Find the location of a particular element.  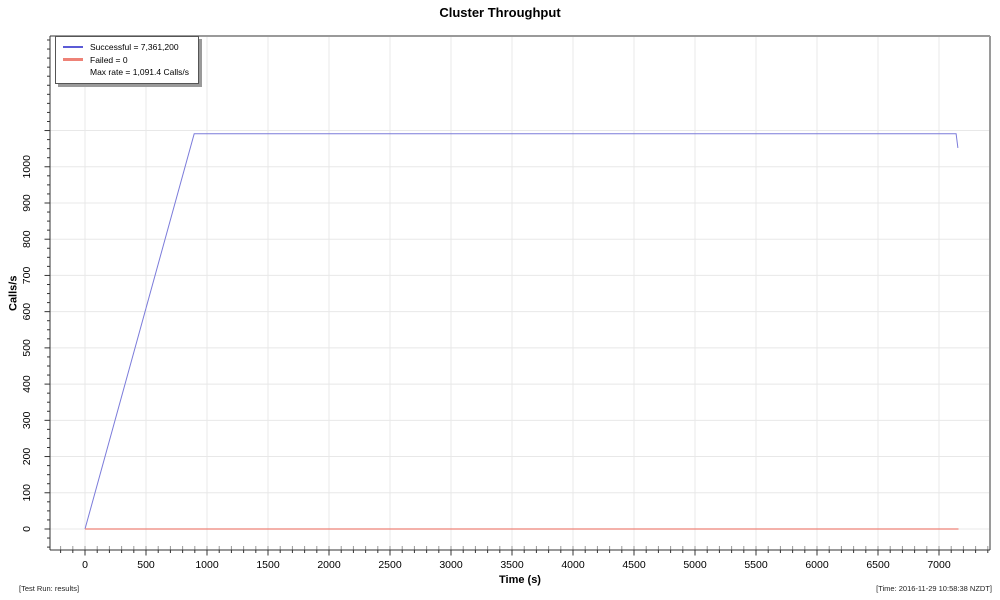

y-axis-tick-label: 300 is located at coordinates (27, 420).